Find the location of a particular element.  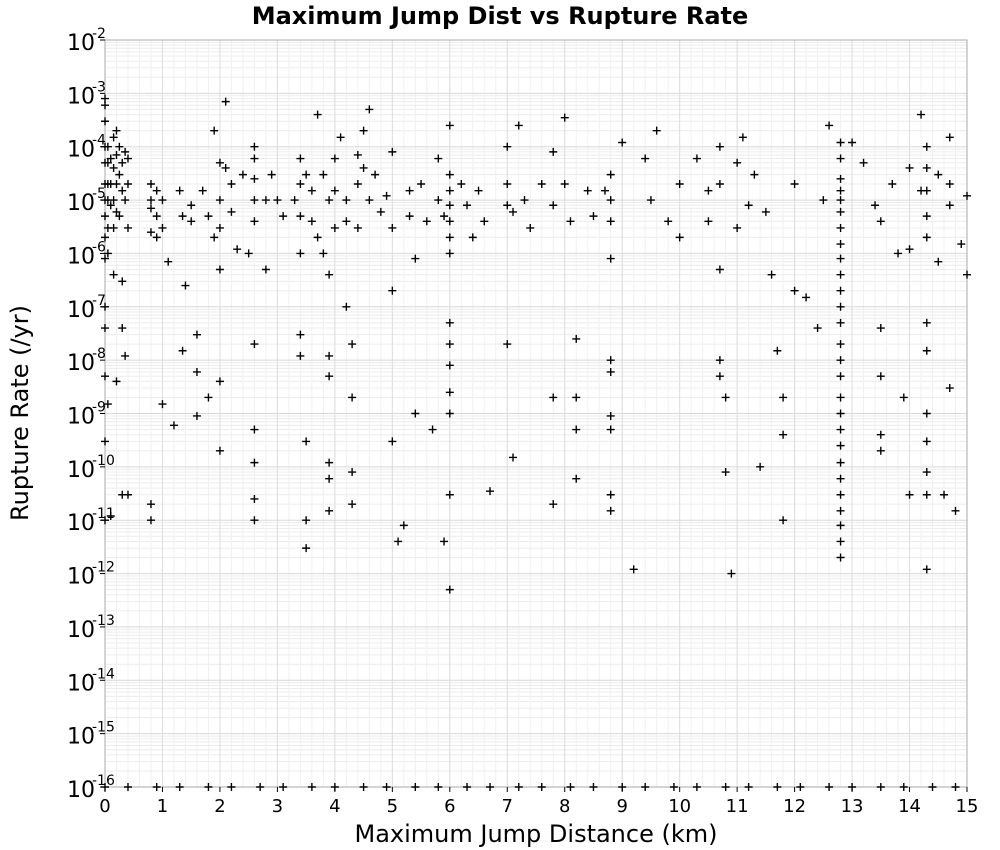

y-tick-exponent: -11 is located at coordinates (103, 514).